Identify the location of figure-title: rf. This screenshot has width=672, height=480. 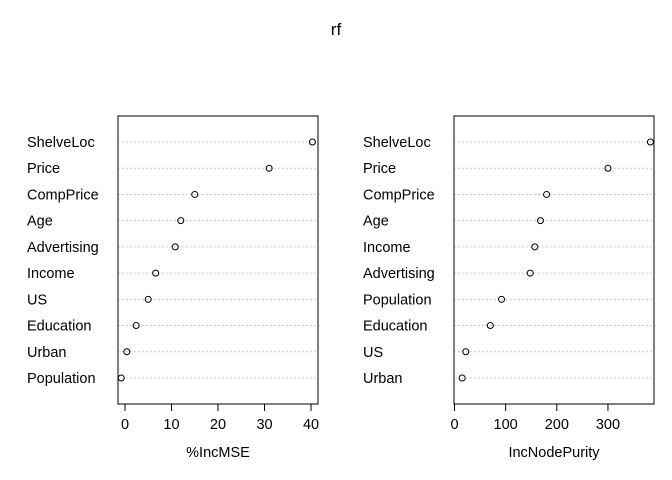
(336, 29).